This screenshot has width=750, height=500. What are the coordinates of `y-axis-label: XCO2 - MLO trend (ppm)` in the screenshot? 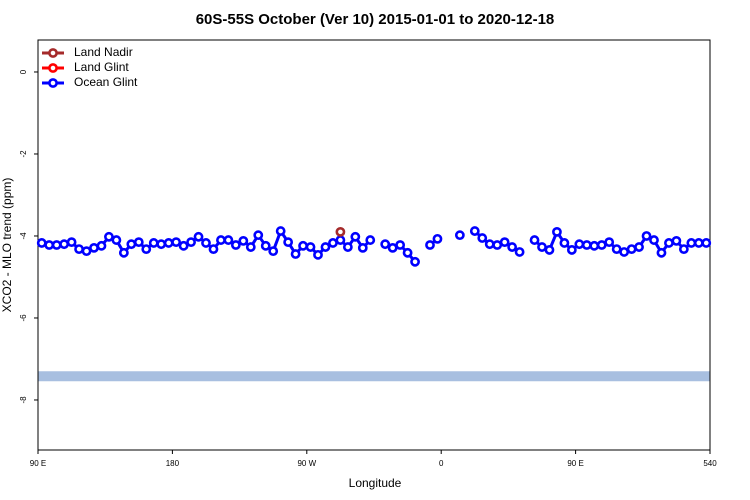 It's located at (7, 245).